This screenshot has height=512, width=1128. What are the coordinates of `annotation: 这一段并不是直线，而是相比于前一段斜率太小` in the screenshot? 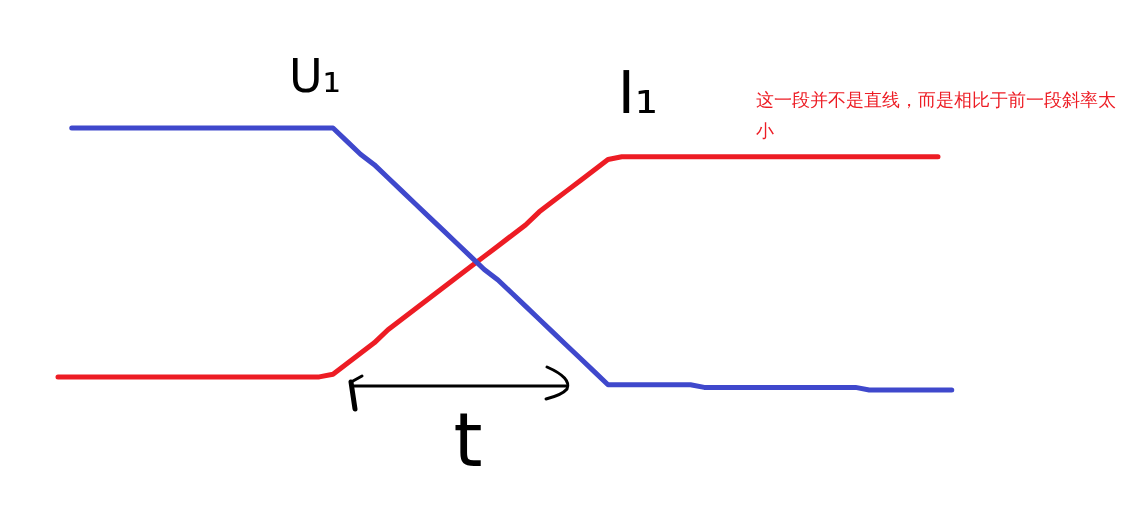 It's located at (936, 115).